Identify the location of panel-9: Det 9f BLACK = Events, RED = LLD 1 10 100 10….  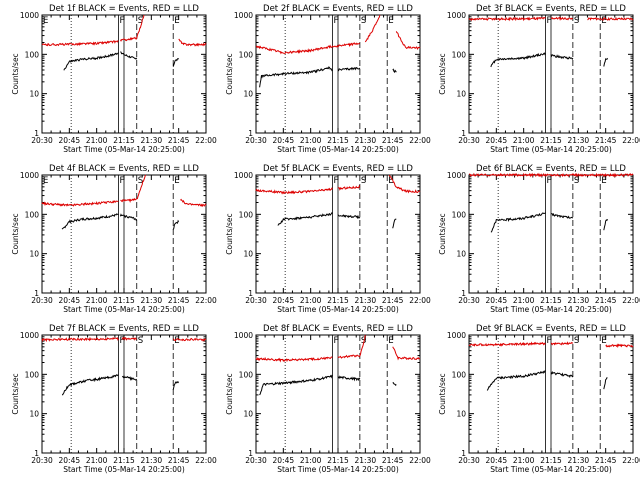
(539, 399).